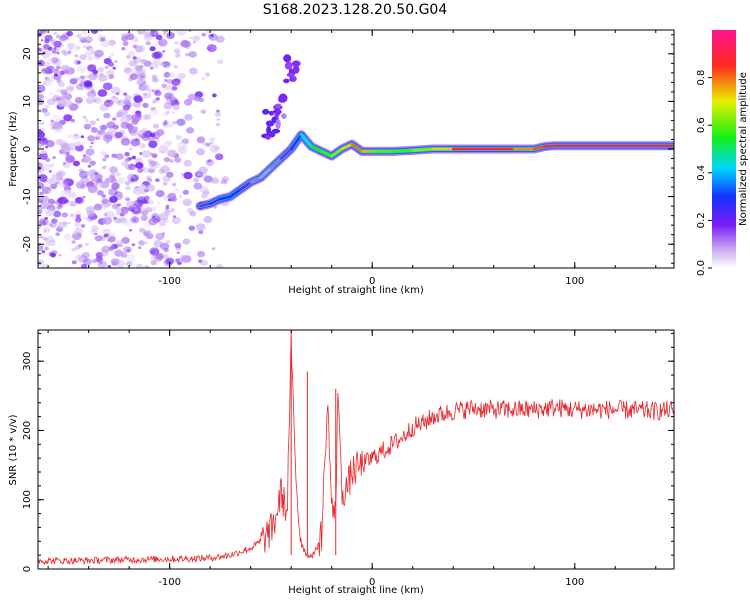 The height and width of the screenshot is (600, 750). Describe the element at coordinates (27, 569) in the screenshot. I see `y-tick-label: 0` at that location.